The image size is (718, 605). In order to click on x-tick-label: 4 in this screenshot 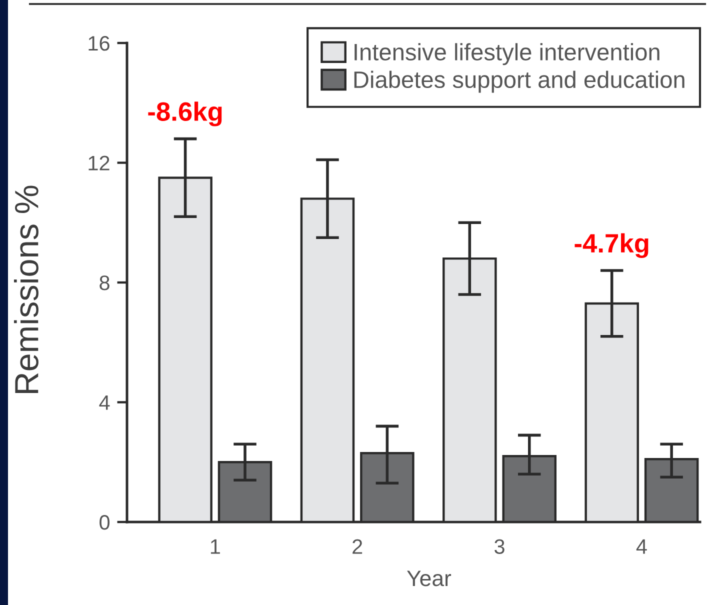, I will do `click(641, 546)`.